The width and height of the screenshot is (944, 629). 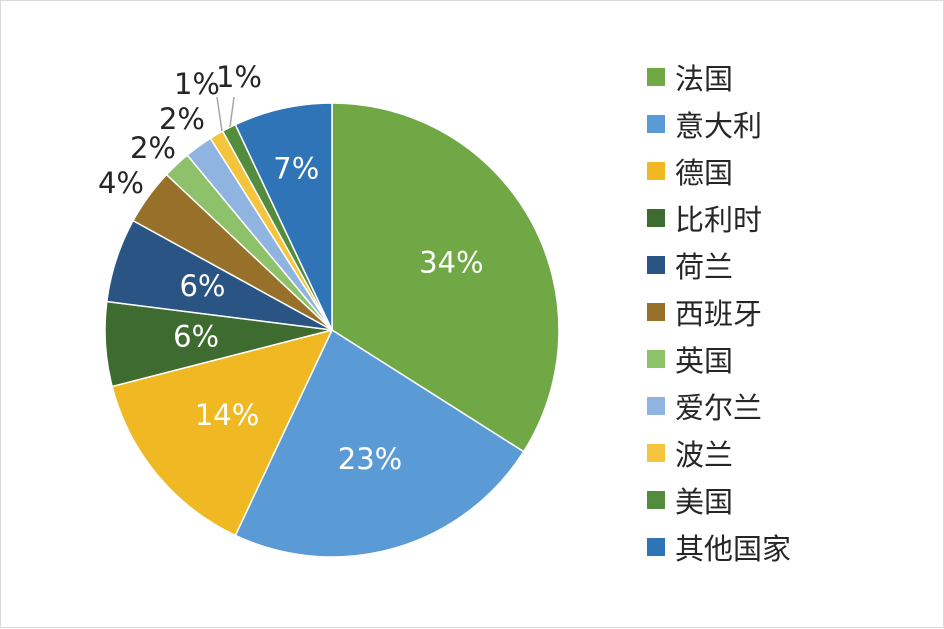 I want to click on legend-label-1: 意大利, so click(x=719, y=125).